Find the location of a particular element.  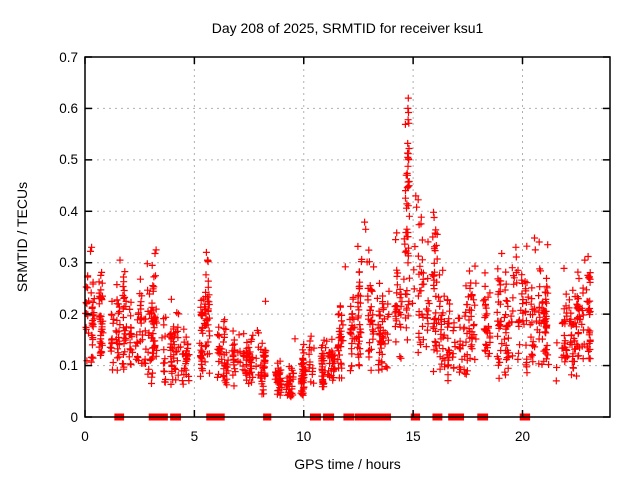

y-tick-label-0.5: 0.5 is located at coordinates (68, 160).